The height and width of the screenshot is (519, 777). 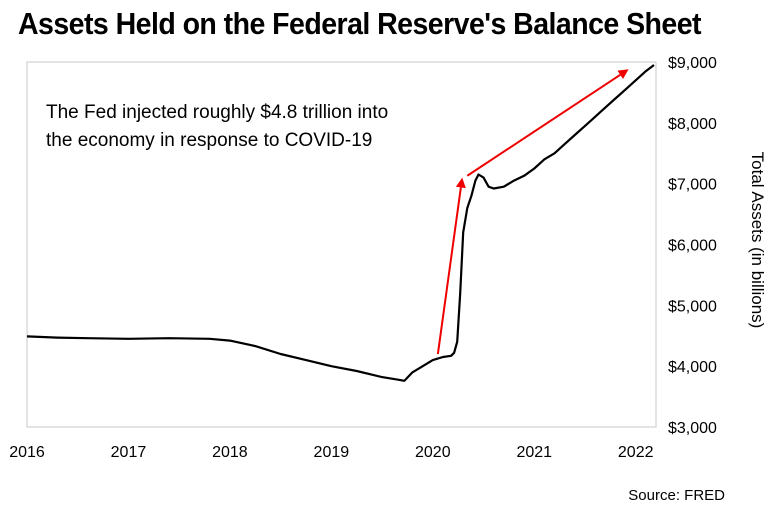 What do you see at coordinates (433, 452) in the screenshot?
I see `x-tick-label-2020: 2020` at bounding box center [433, 452].